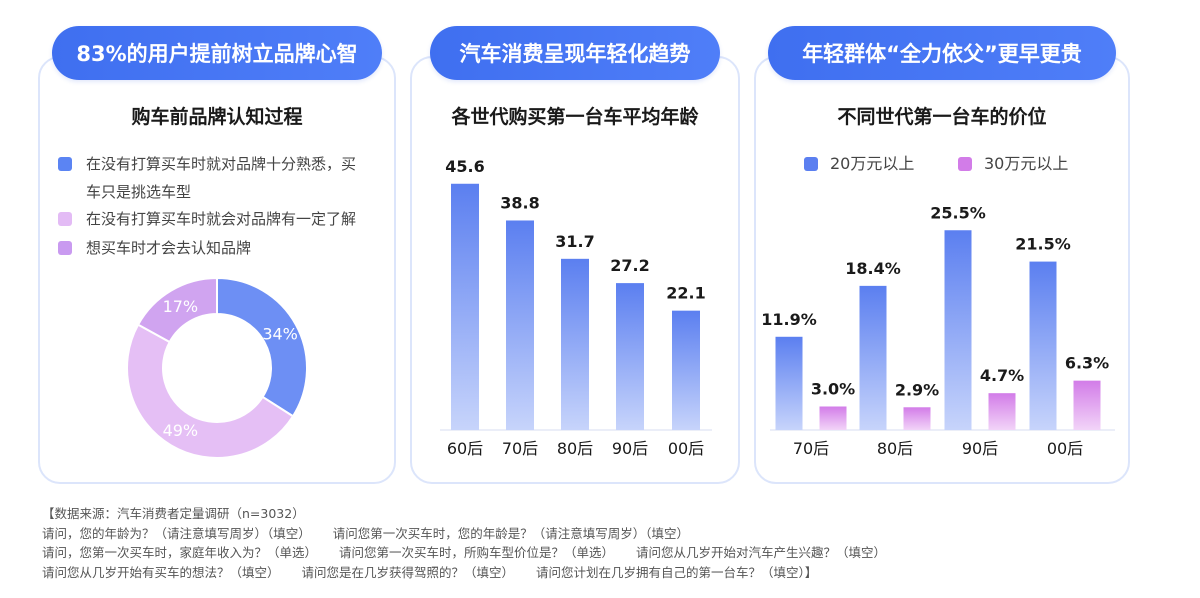  What do you see at coordinates (1002, 375) in the screenshot?
I see `price-value-label-90后-series-2: 4.7%` at bounding box center [1002, 375].